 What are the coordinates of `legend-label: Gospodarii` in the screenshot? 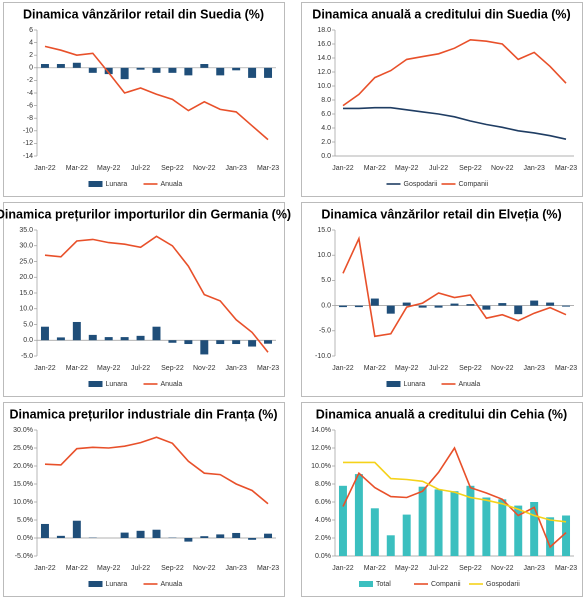 It's located at (421, 184).